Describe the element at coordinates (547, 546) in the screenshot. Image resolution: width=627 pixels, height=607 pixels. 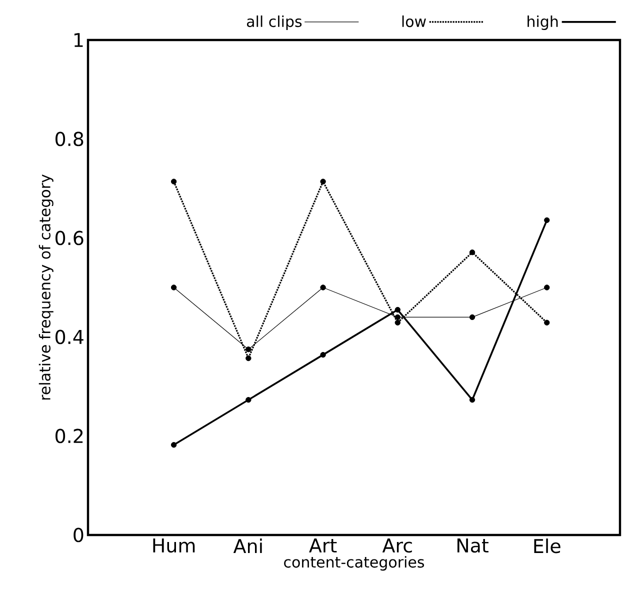
I see `x-tick-label: Ele` at that location.